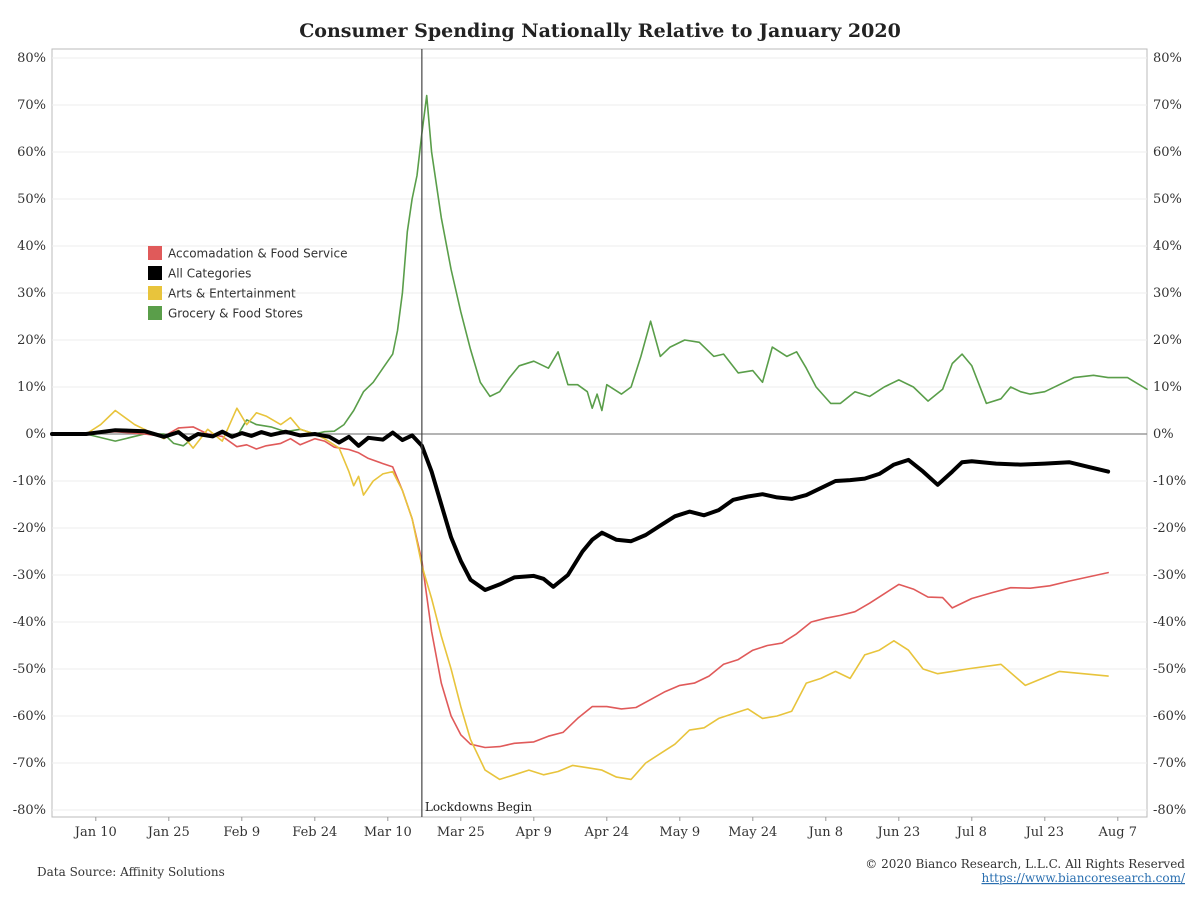 This screenshot has width=1200, height=900. Describe the element at coordinates (479, 807) in the screenshot. I see `lockdown-label: Lockdowns Begin` at that location.